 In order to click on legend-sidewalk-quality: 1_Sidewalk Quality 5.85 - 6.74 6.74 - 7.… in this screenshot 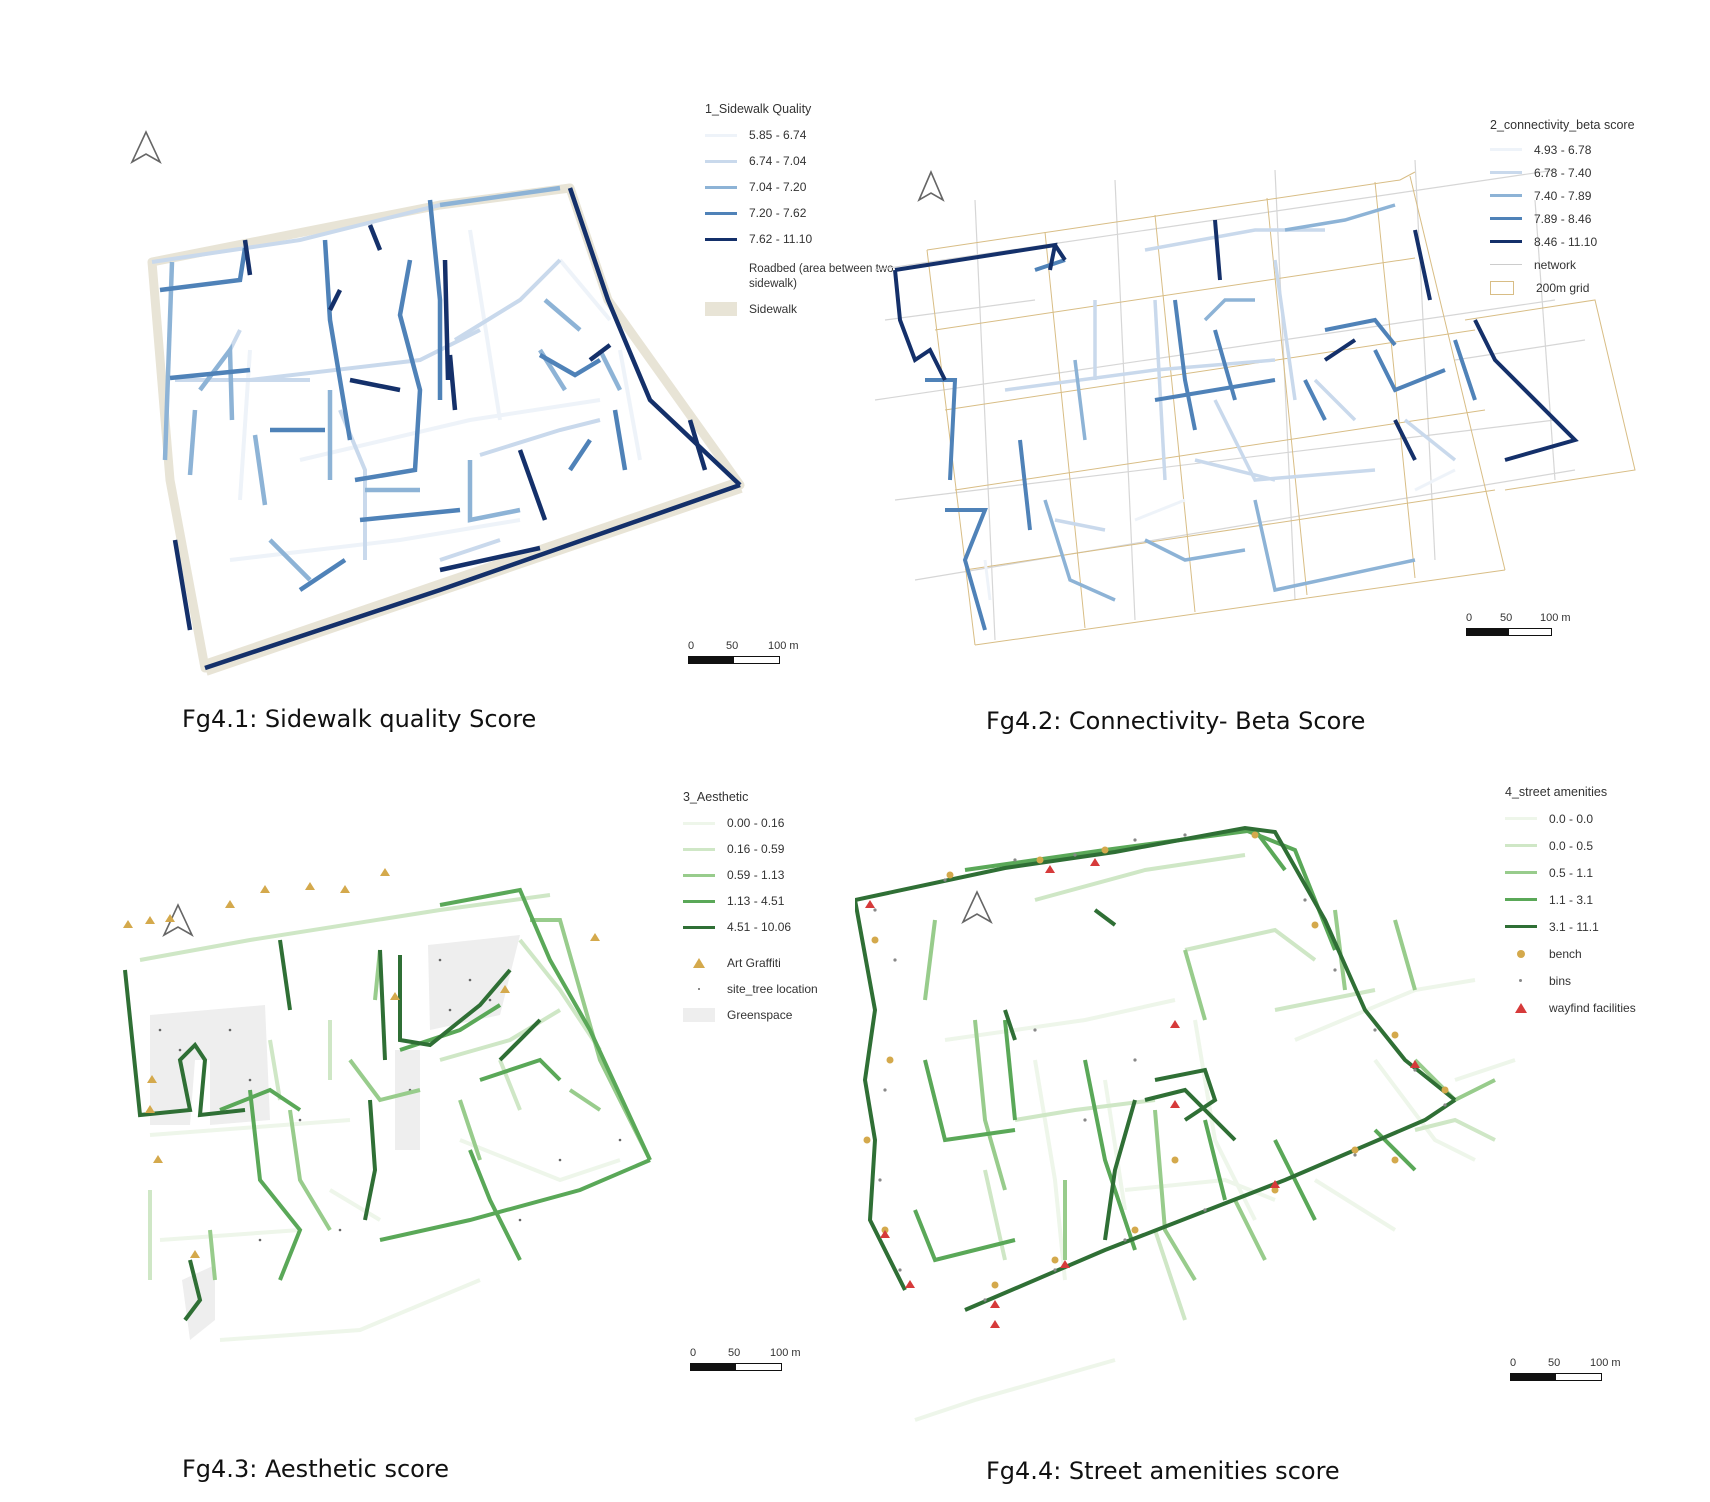, I will do `click(807, 212)`.